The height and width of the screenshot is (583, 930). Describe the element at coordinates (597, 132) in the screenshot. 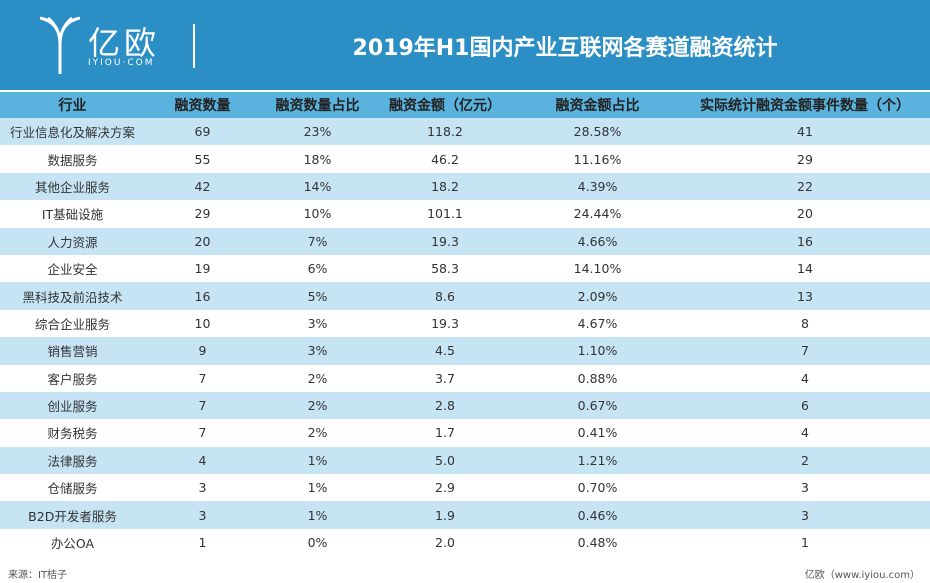

I see `table-cell: 28.58%` at that location.